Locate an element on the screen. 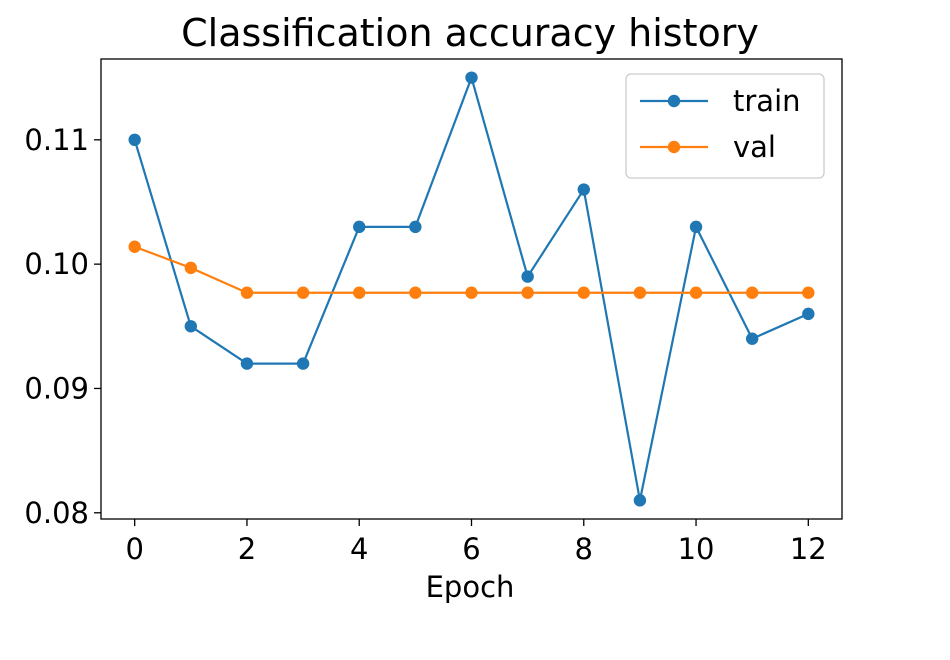 The width and height of the screenshot is (950, 660). x-tick-label: 2 is located at coordinates (247, 549).